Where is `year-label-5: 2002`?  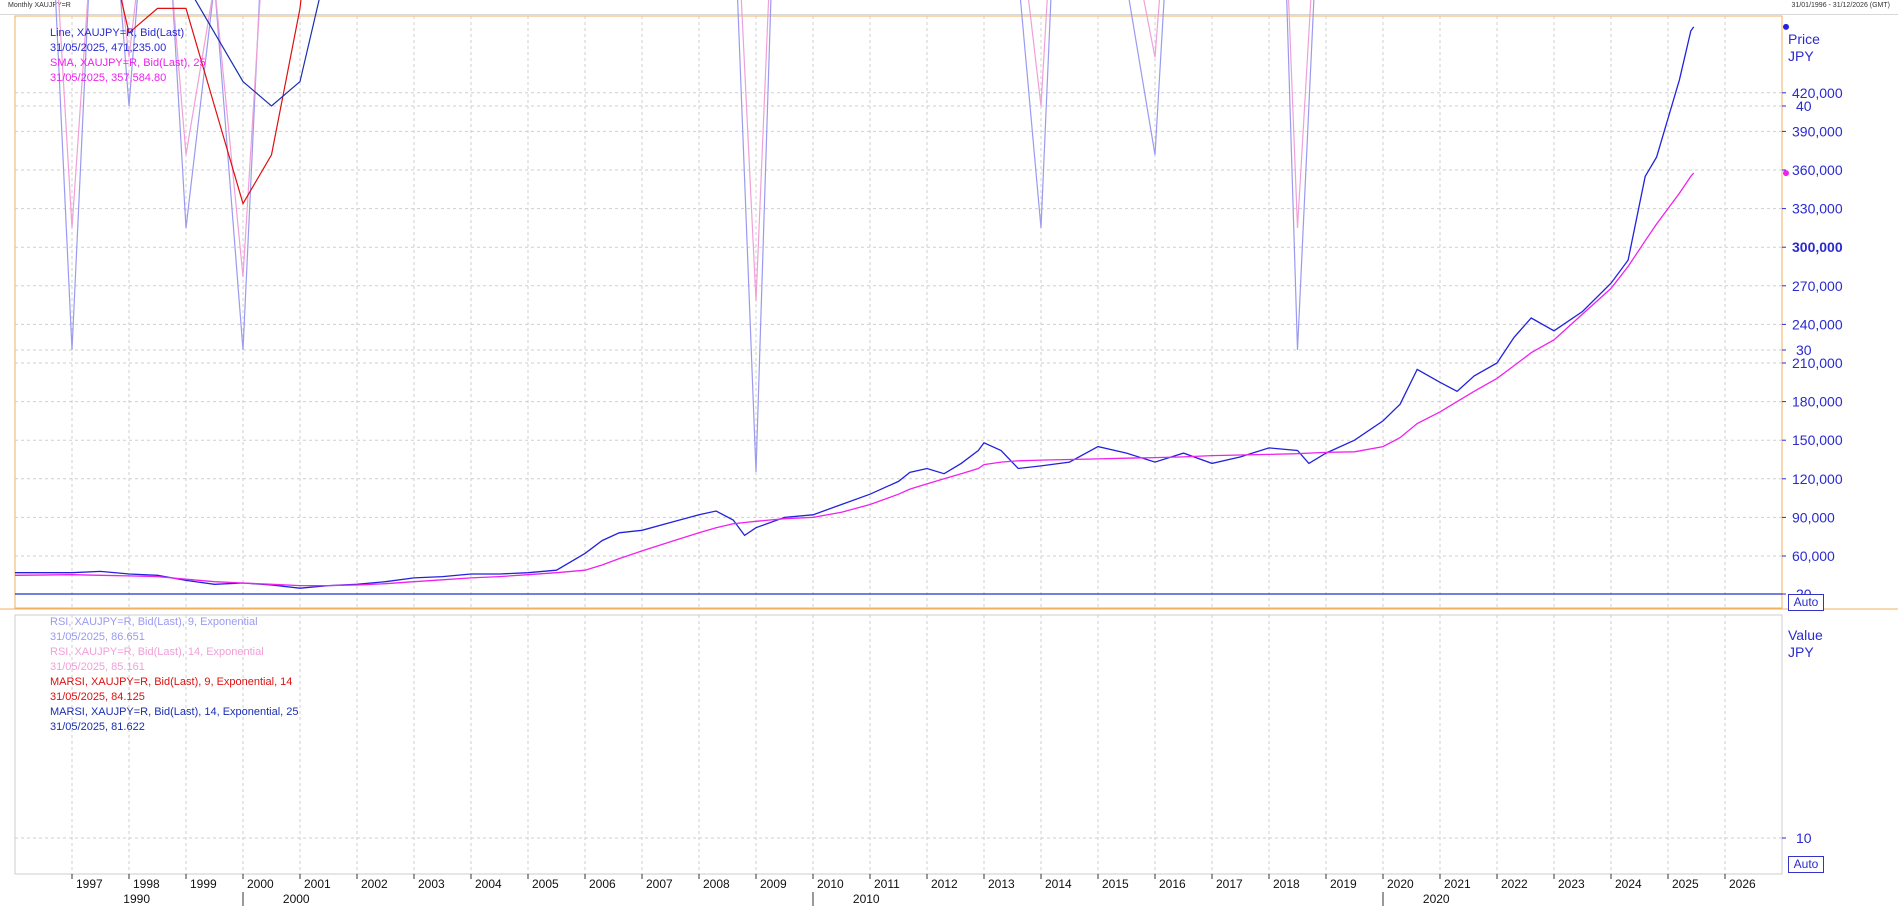
year-label-5: 2002 is located at coordinates (374, 884).